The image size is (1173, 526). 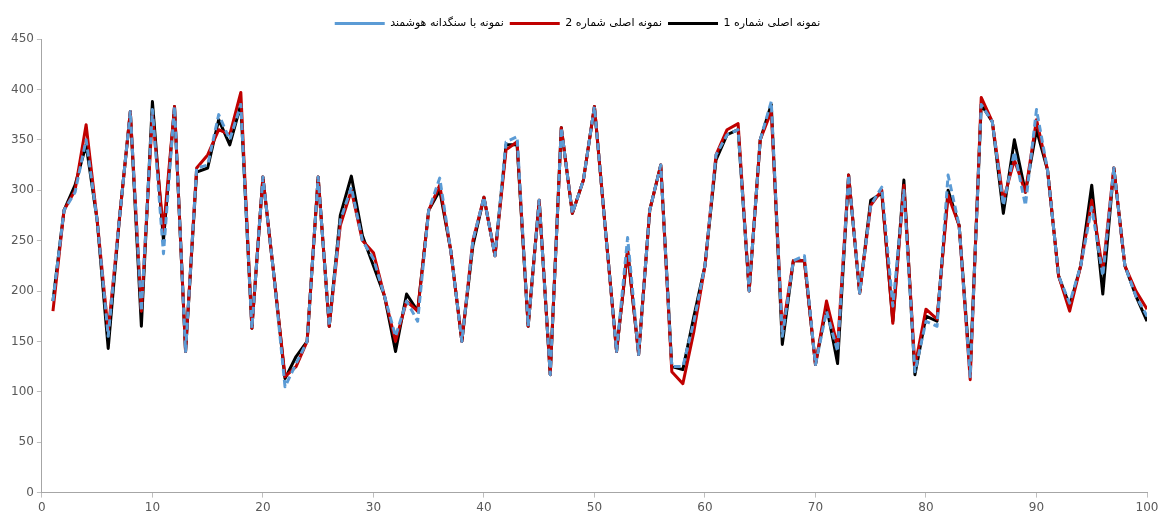 I want to click on x-tick-label: 10, so click(x=152, y=506).